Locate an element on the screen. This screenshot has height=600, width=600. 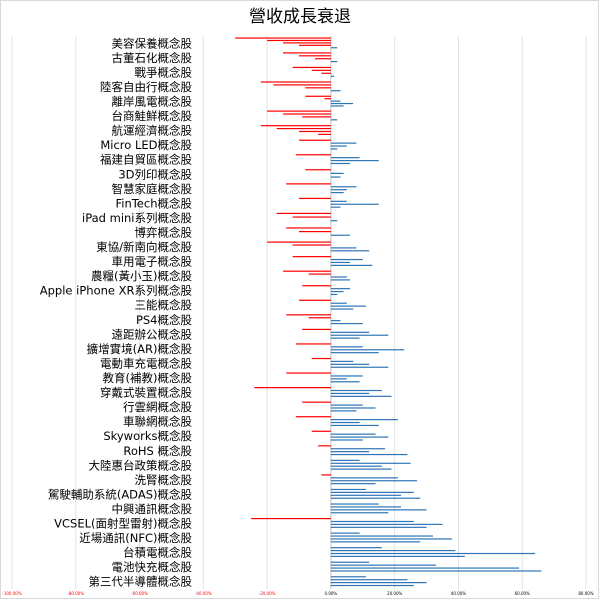
category-label-28: RoHS 概念股 is located at coordinates (157, 451).